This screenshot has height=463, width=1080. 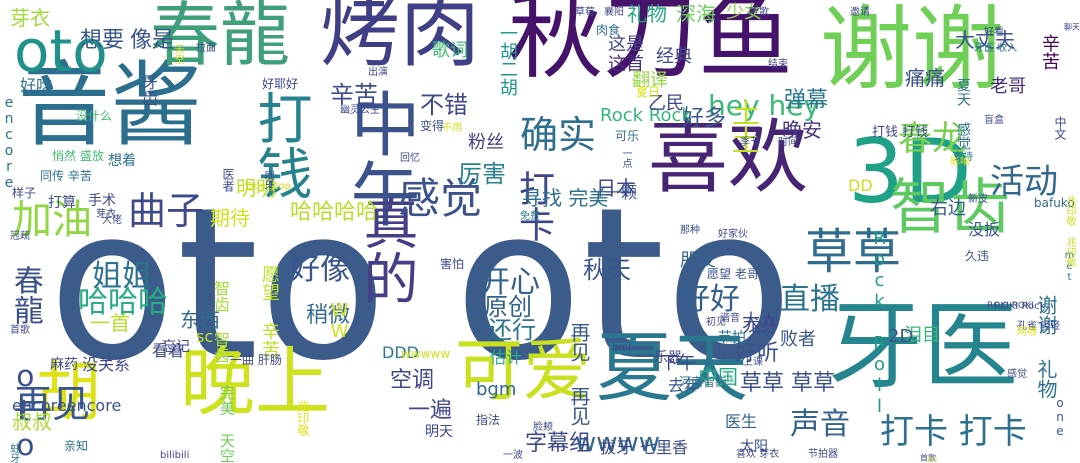 I want to click on word-115: 想着, so click(x=122, y=161).